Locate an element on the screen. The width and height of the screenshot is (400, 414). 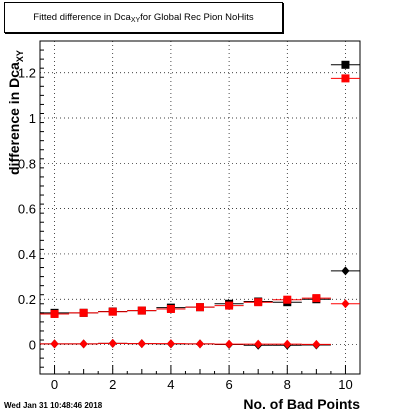
x-tick-label: 8 is located at coordinates (287, 384).